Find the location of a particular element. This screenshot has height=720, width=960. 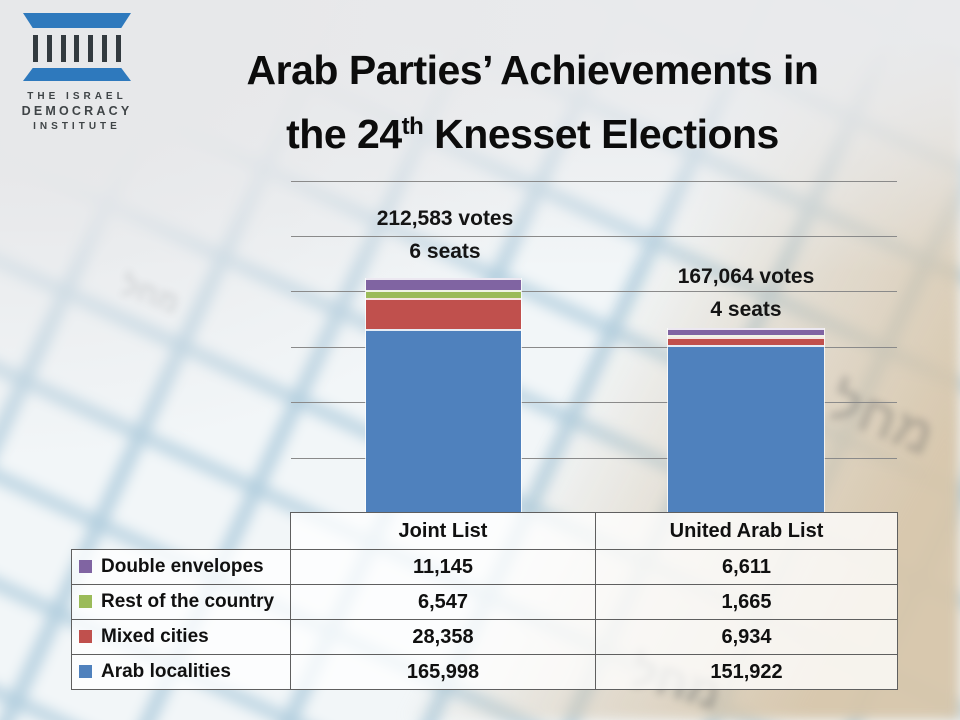

value-cell: 11,145 is located at coordinates (443, 567).